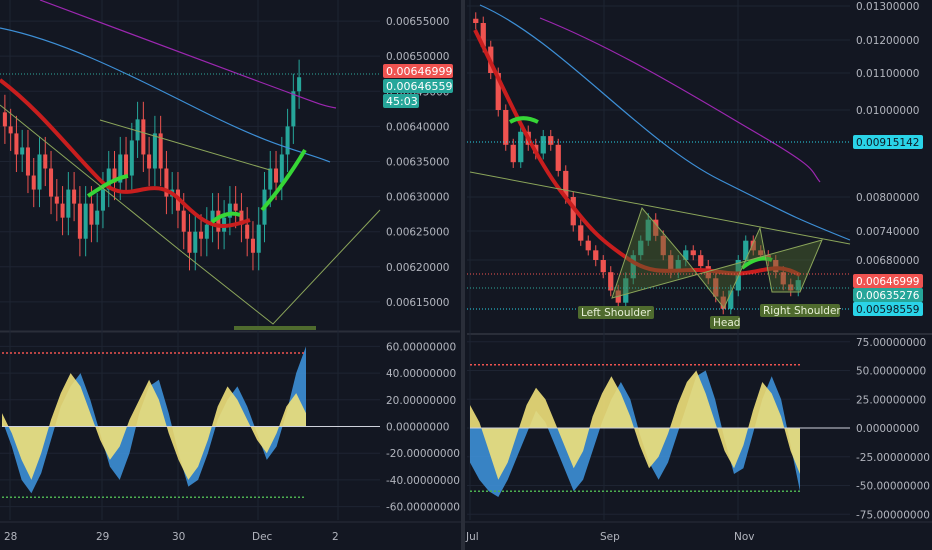  I want to click on right-price-tag: 0.00646999, so click(887, 282).